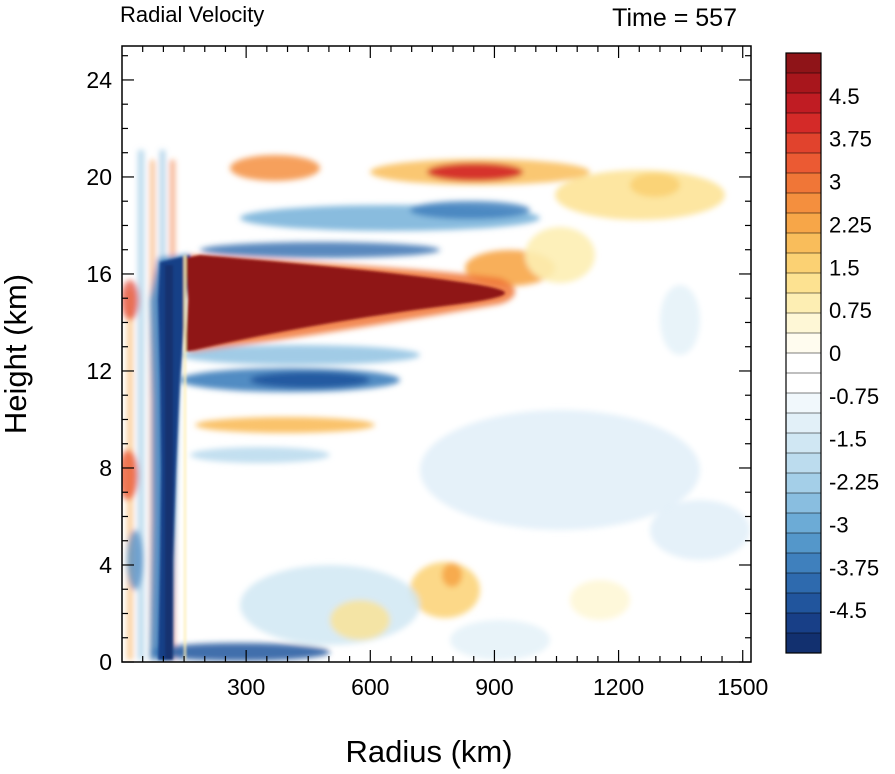 The height and width of the screenshot is (774, 895). I want to click on x-tick-label: 1500, so click(742, 687).